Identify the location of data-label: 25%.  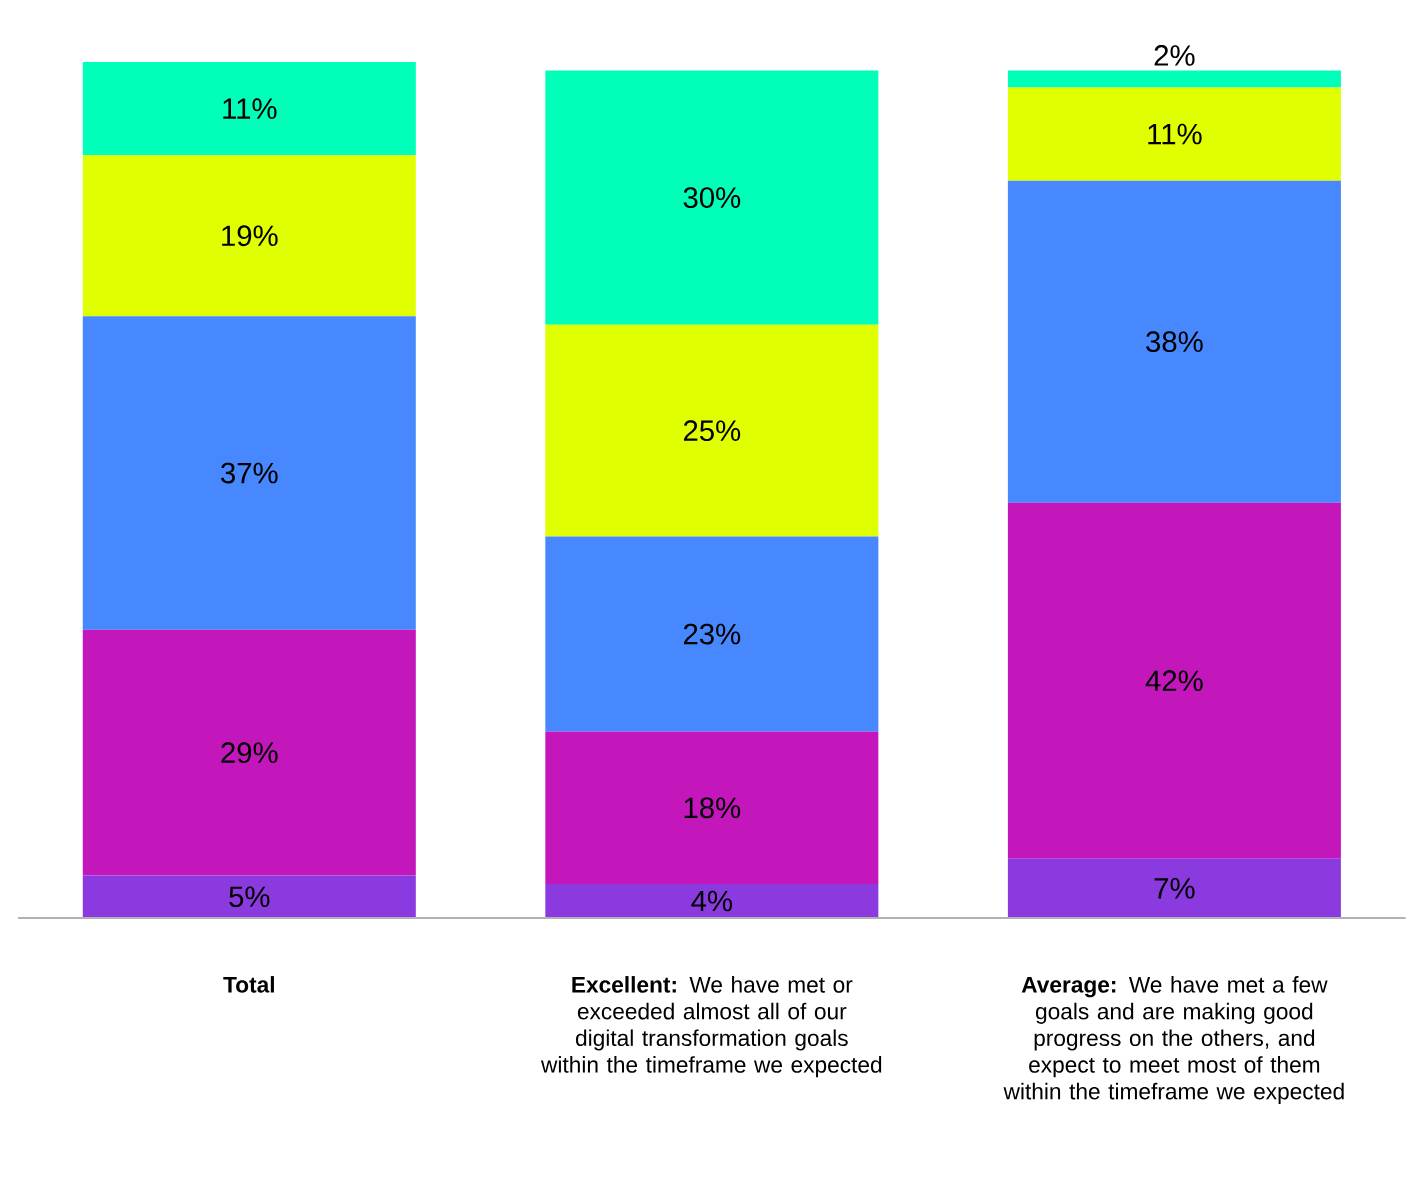
(712, 430).